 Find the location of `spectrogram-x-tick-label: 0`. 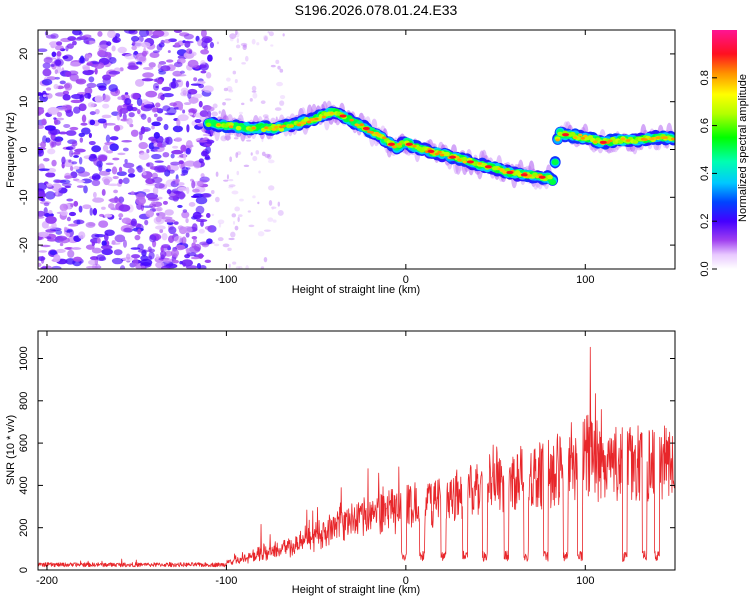

spectrogram-x-tick-label: 0 is located at coordinates (406, 280).